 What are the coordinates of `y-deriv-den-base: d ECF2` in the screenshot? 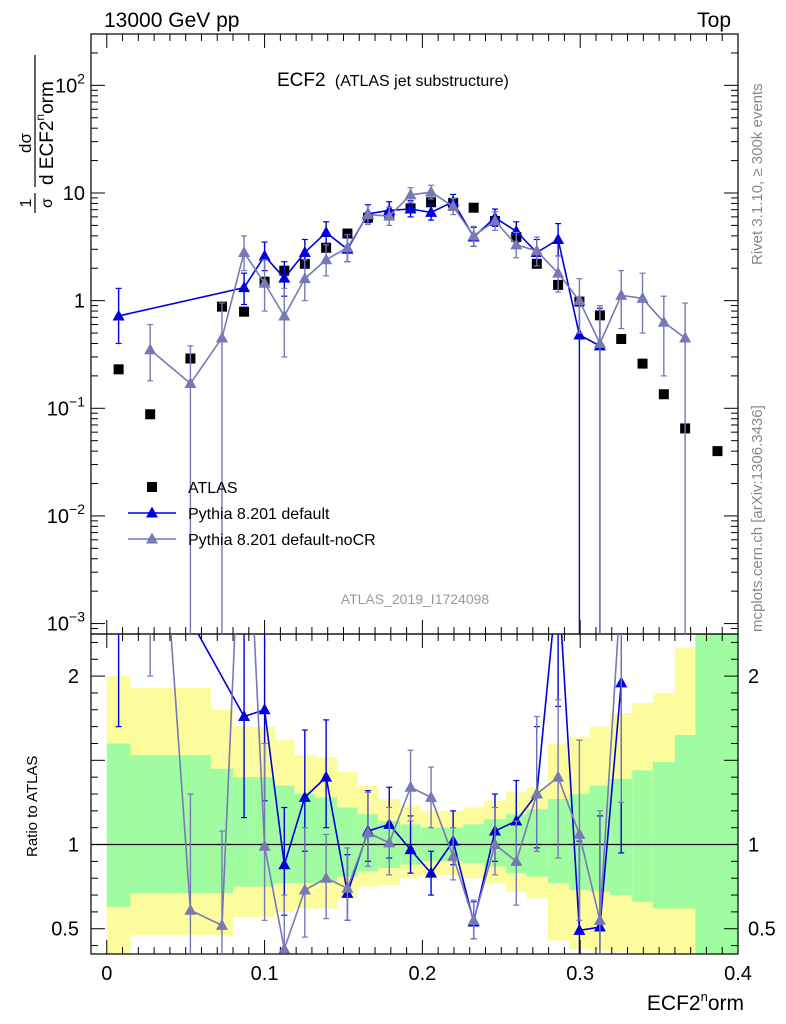 It's located at (47, 153).